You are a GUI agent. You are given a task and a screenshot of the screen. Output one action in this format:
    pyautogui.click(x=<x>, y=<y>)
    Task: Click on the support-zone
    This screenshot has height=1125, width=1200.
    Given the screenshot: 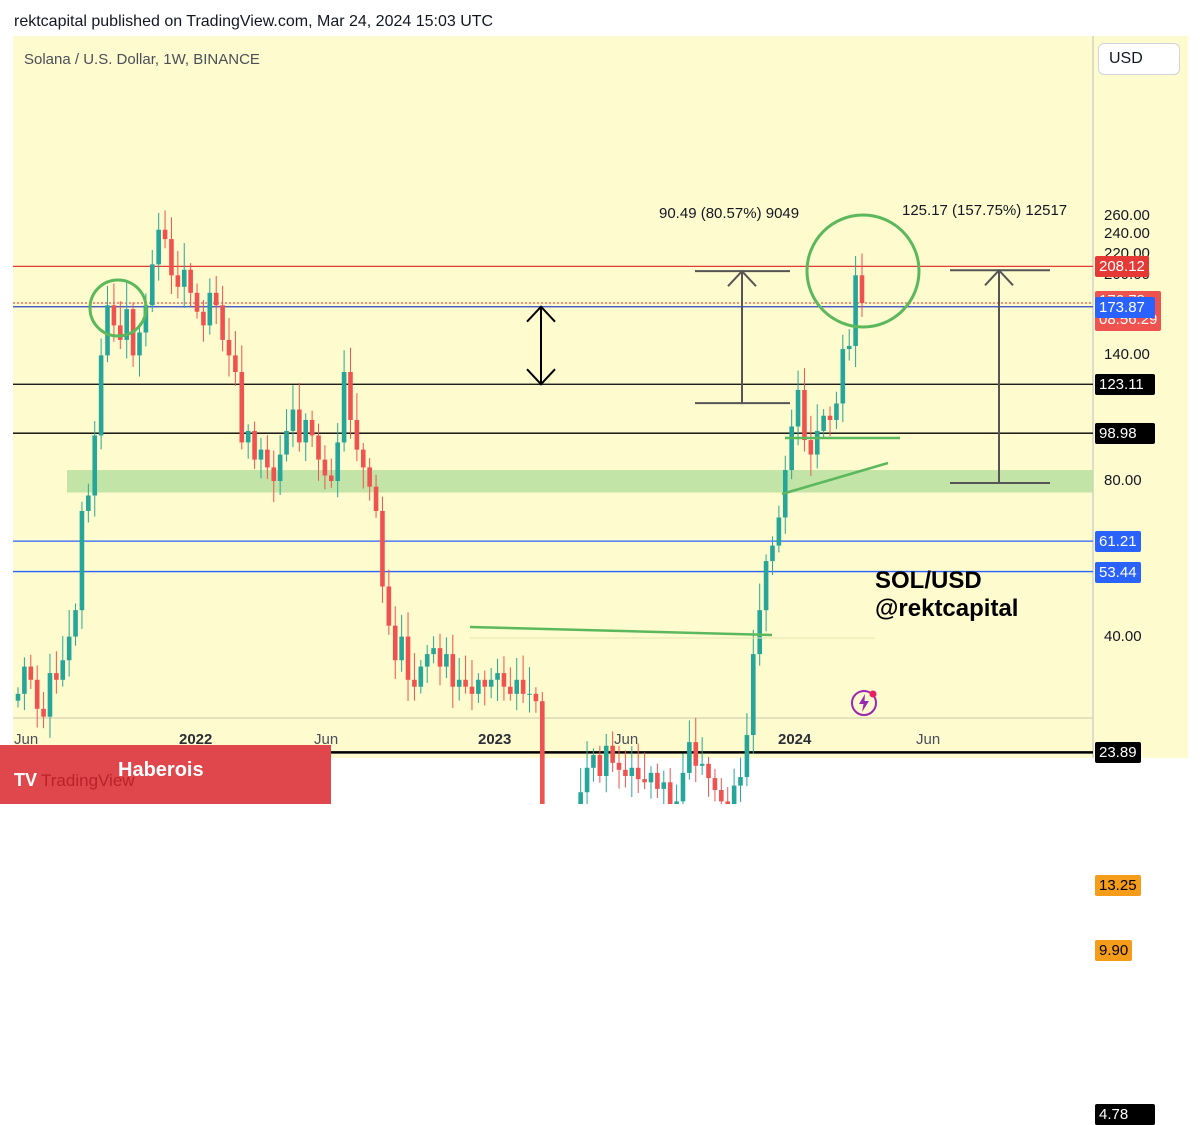 What is the action you would take?
    pyautogui.click(x=580, y=481)
    